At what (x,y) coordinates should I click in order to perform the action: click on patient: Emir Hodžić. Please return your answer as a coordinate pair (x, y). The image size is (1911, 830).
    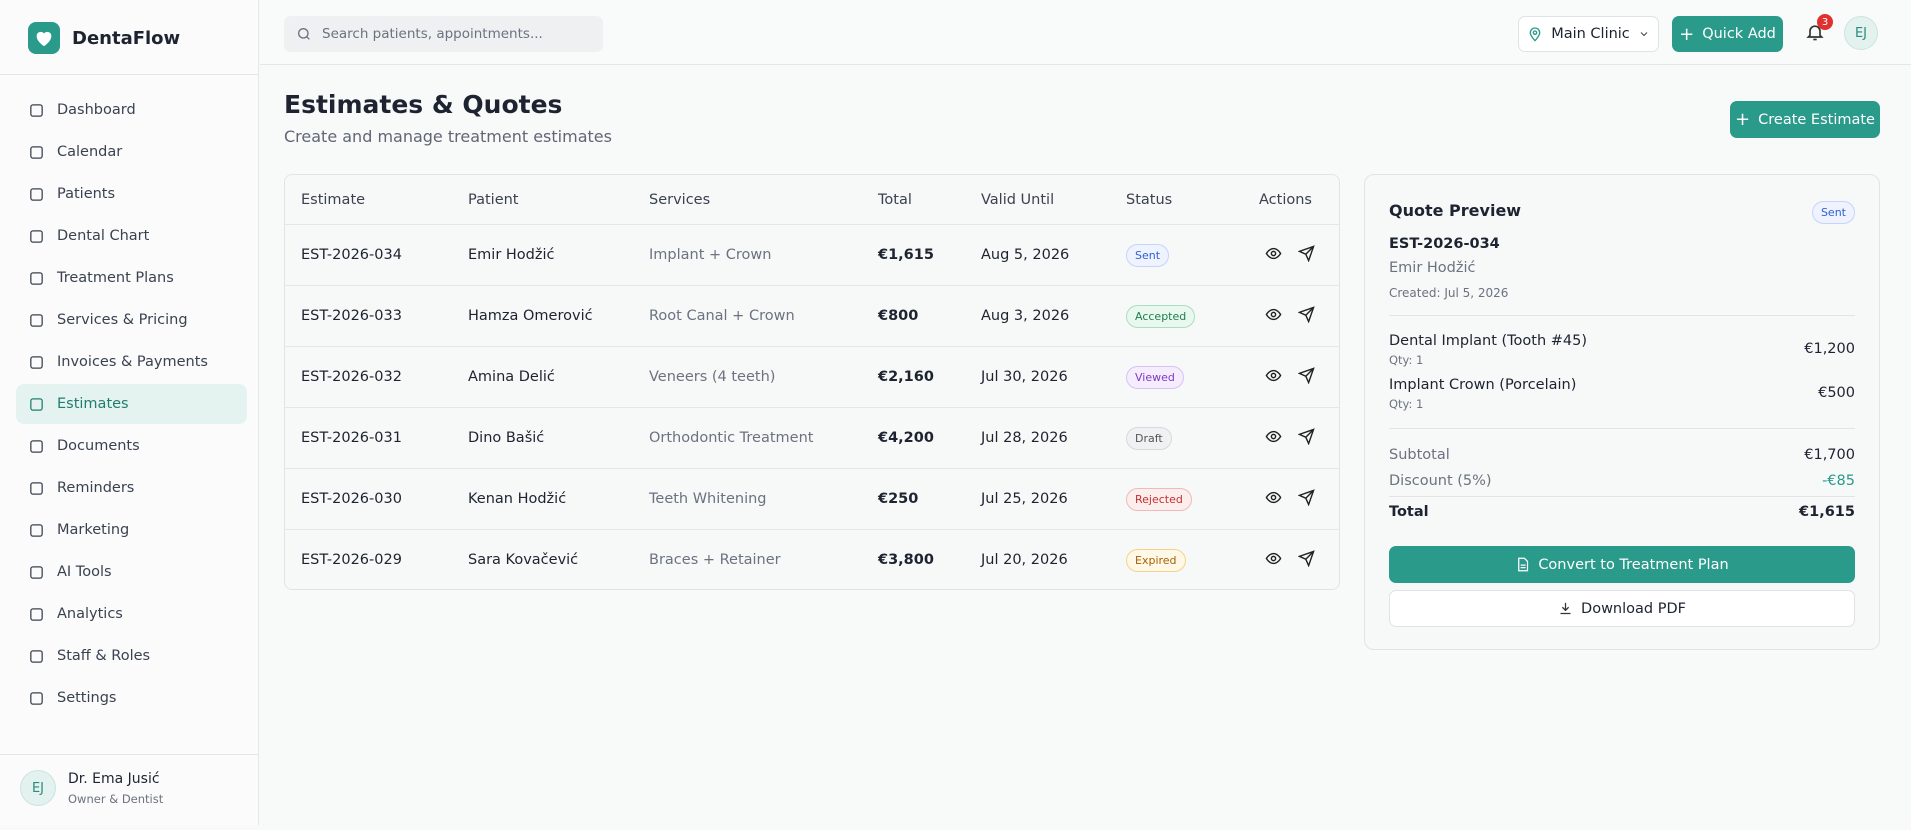
    Looking at the image, I should click on (511, 255).